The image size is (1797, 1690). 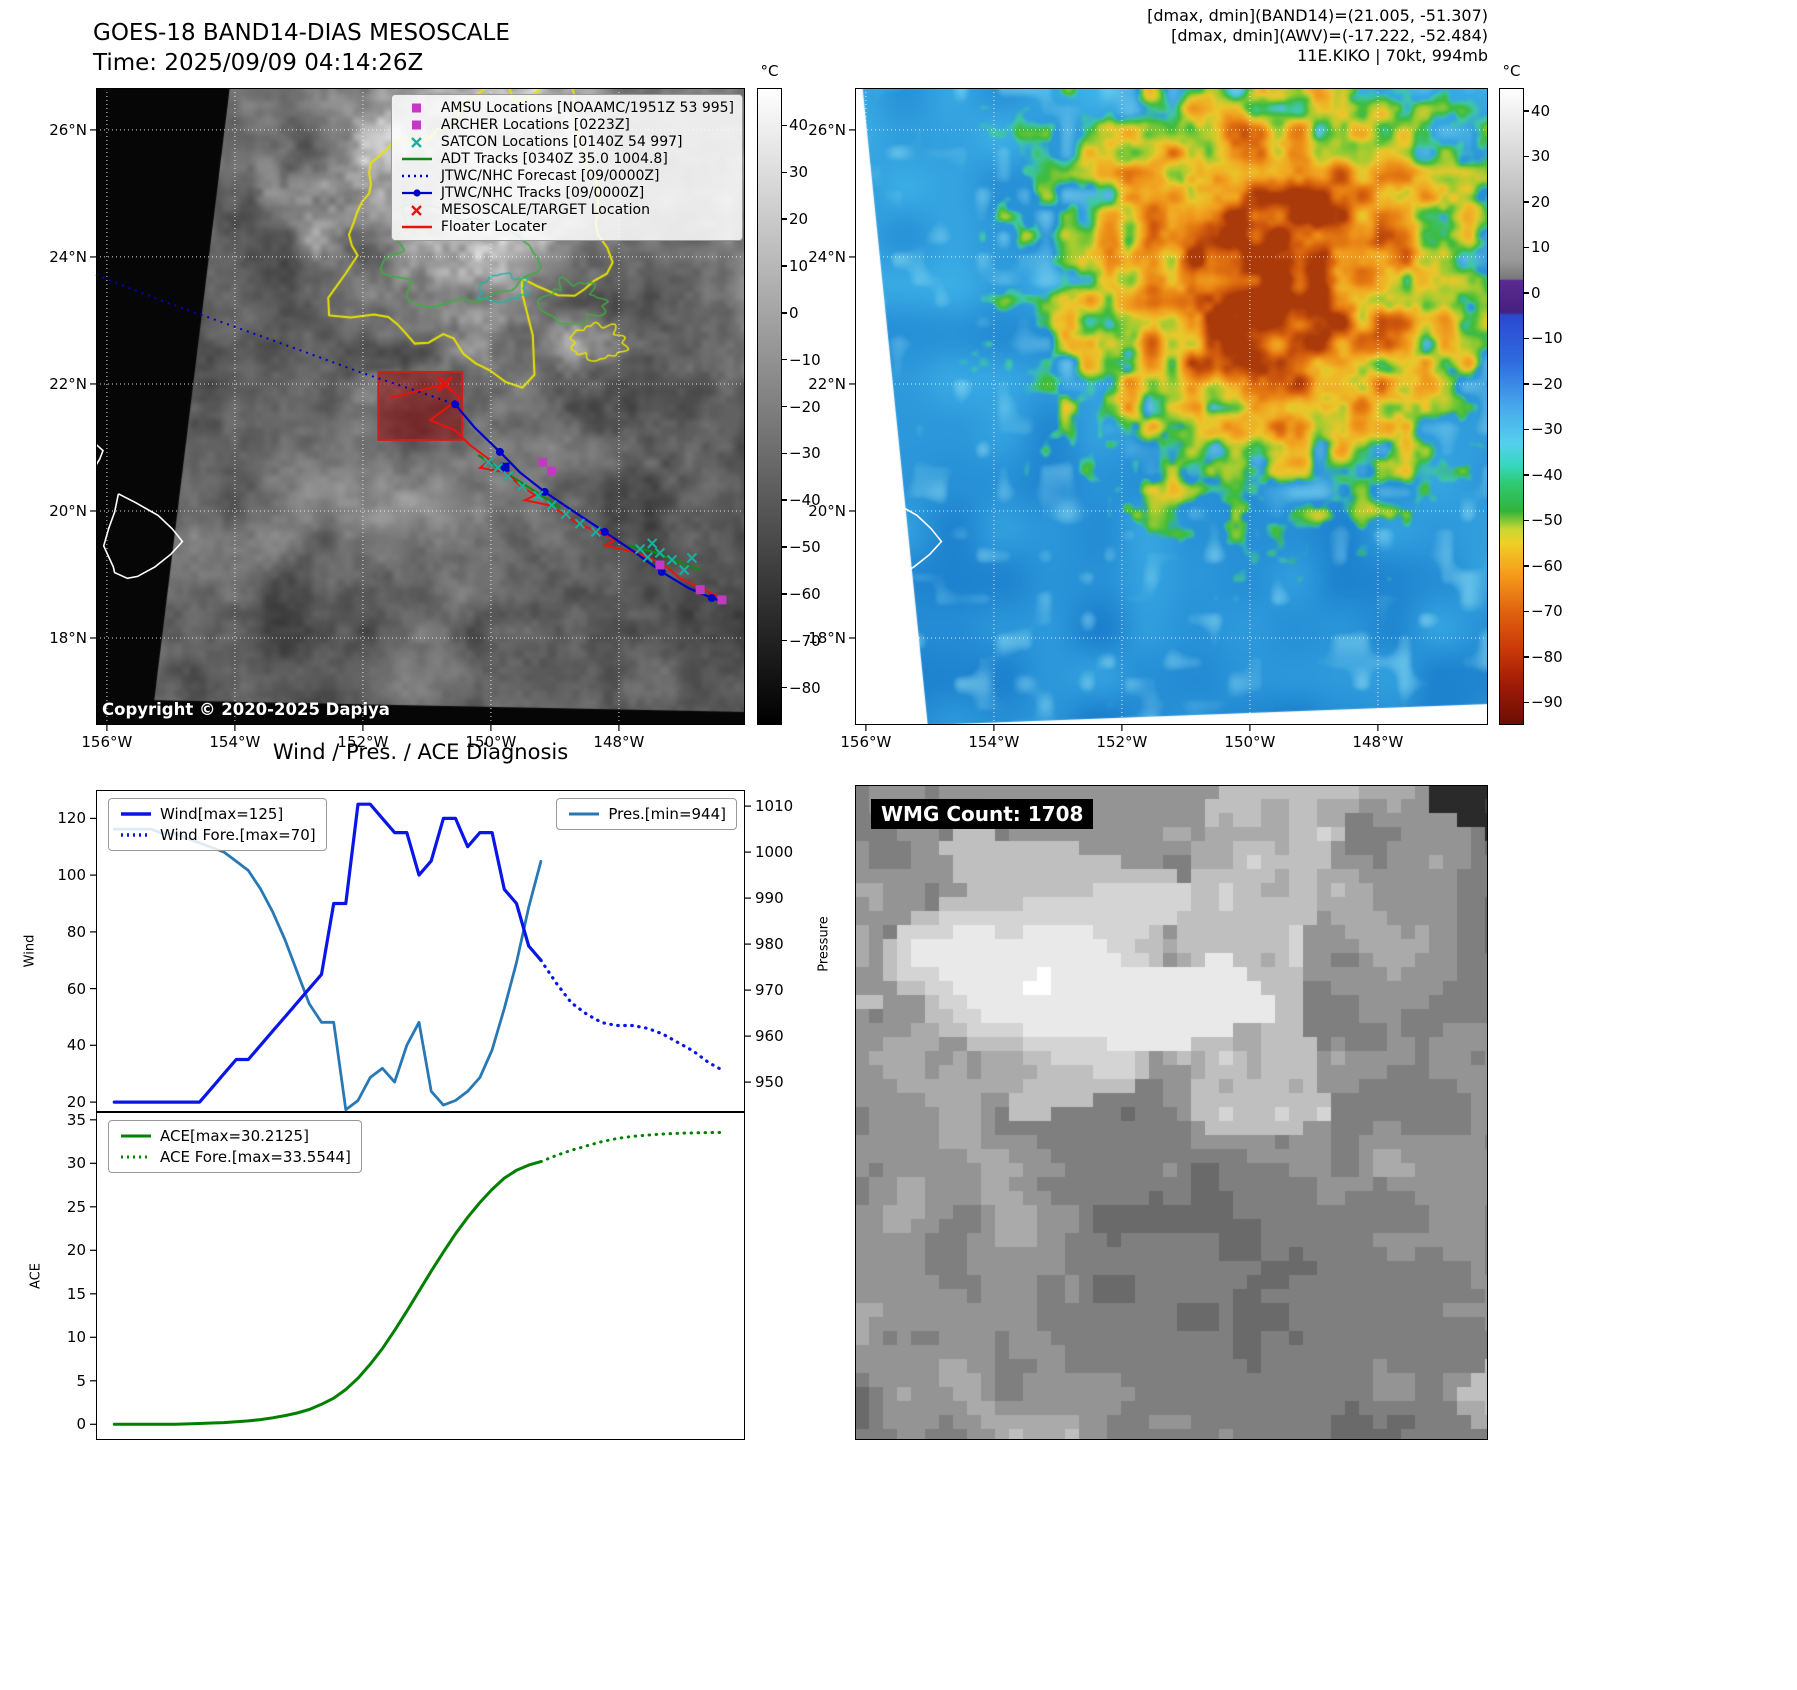 I want to click on copyright-text: Copyright © 2020-2025 Dapiya, so click(x=246, y=709).